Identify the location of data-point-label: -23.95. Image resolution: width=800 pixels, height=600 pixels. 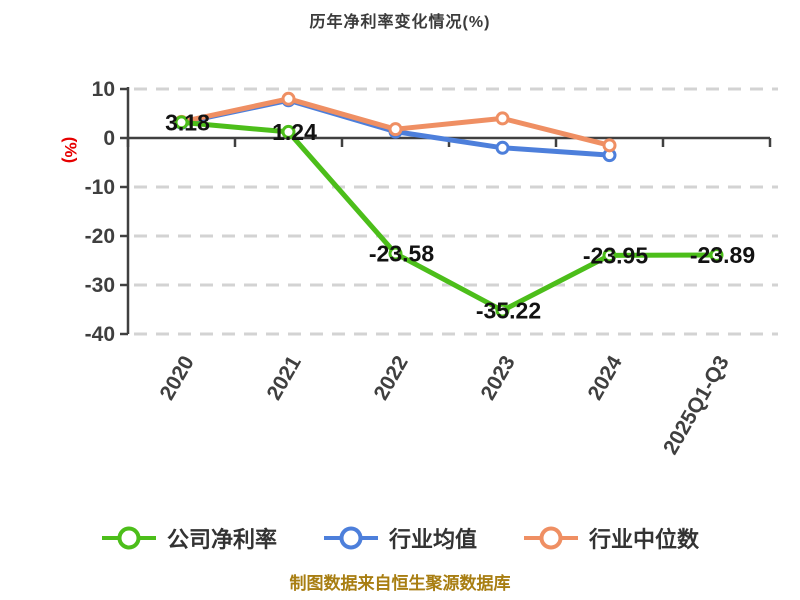
(615, 255).